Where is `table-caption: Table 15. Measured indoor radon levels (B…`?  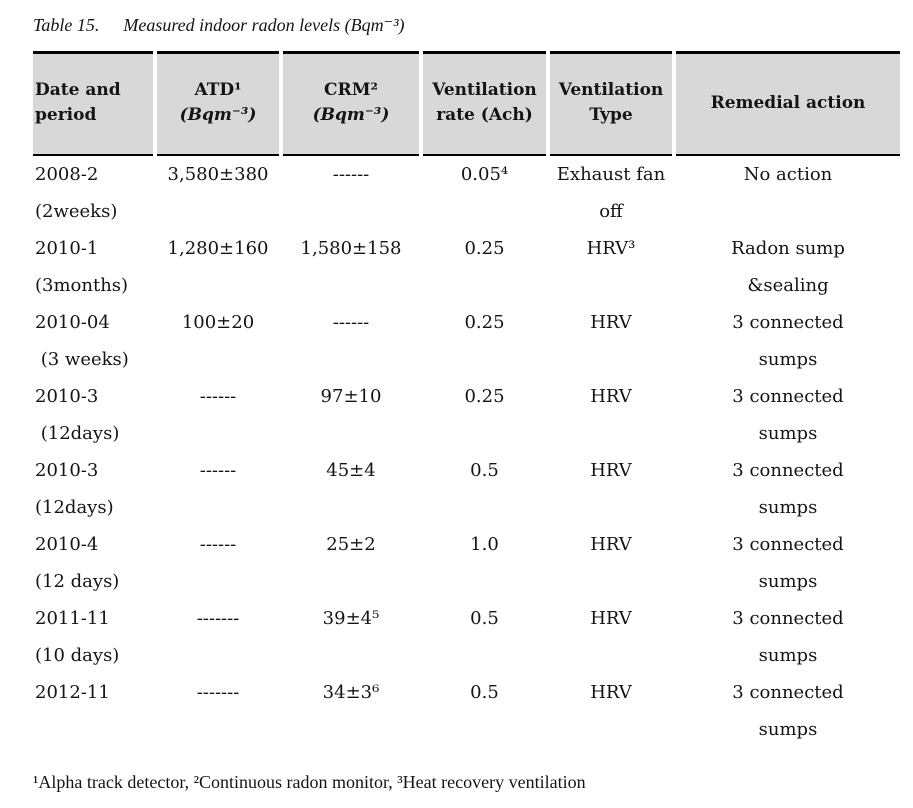
table-caption: Table 15. Measured indoor radon levels (B… is located at coordinates (473, 25).